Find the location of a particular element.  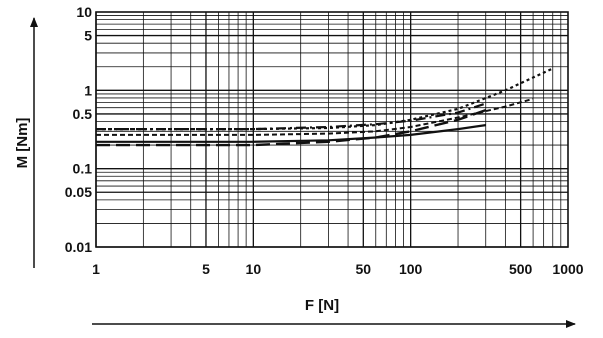

x-axis-label: F [N] is located at coordinates (322, 305).